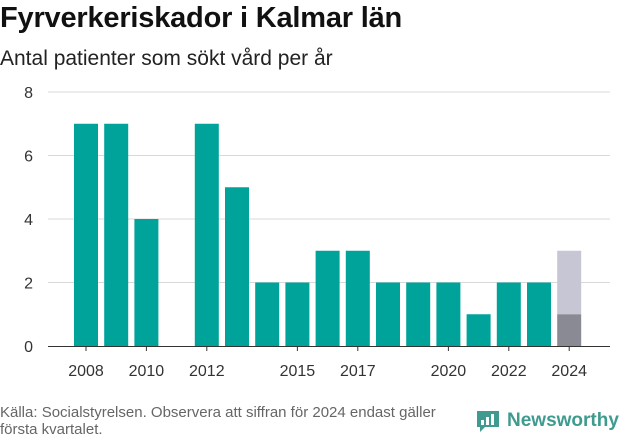 The image size is (631, 439). I want to click on chart-title: Fyrverkeriskador i Kalmar län, so click(201, 18).